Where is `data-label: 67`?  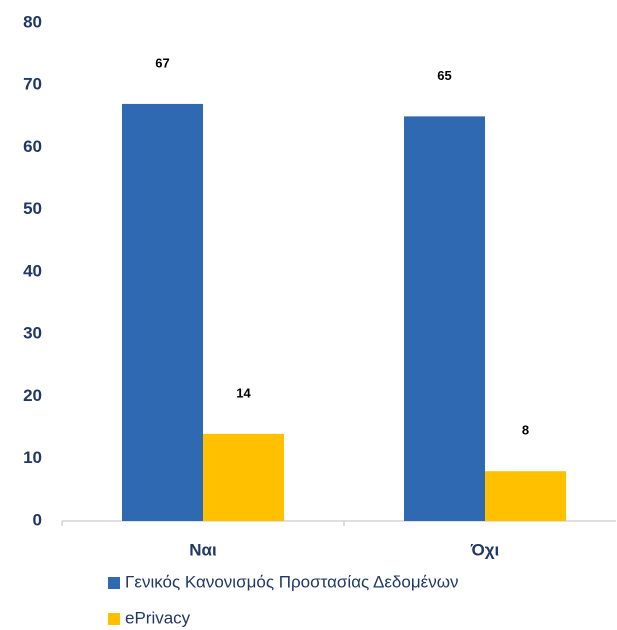
data-label: 67 is located at coordinates (162, 62).